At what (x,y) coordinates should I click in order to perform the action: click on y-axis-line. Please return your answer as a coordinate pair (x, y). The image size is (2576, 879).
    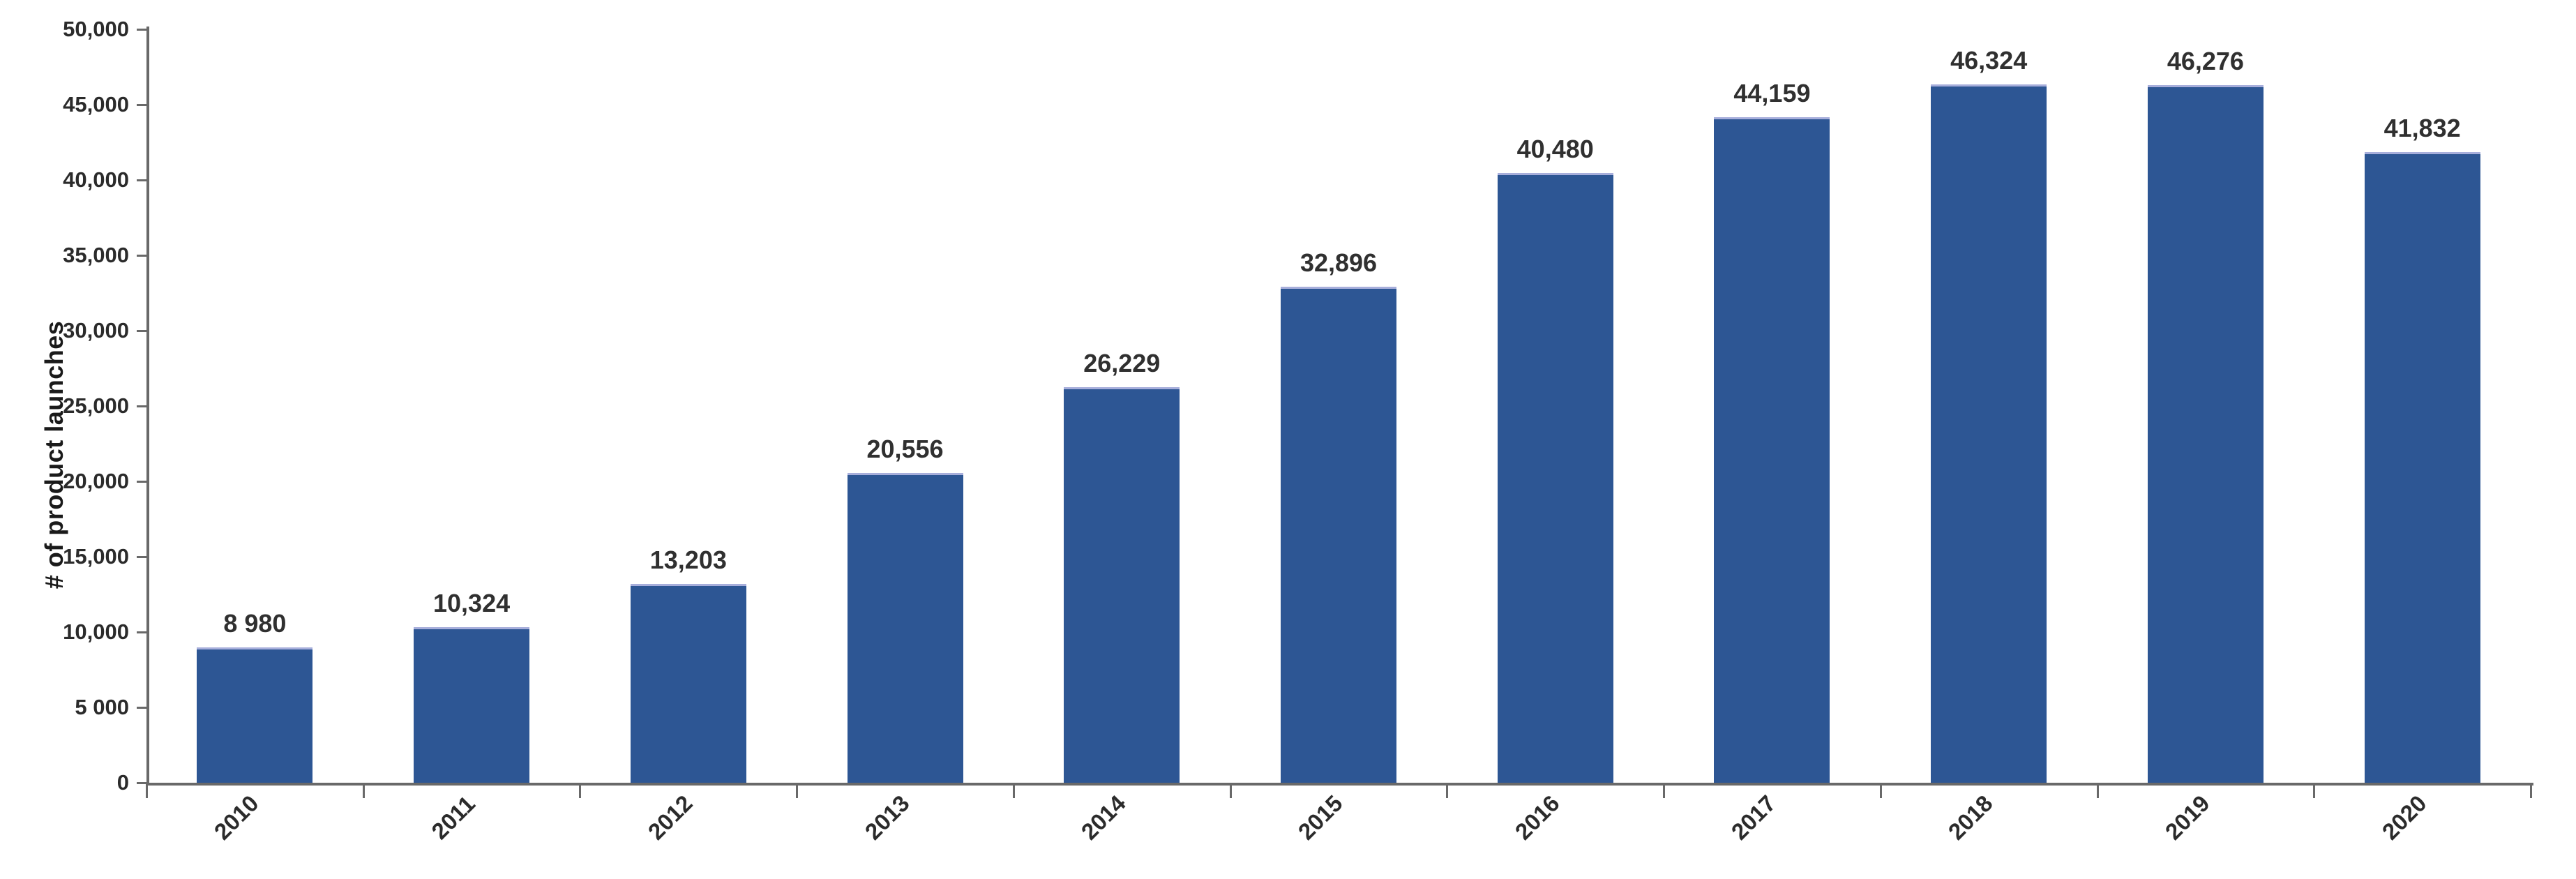
    Looking at the image, I should click on (147, 406).